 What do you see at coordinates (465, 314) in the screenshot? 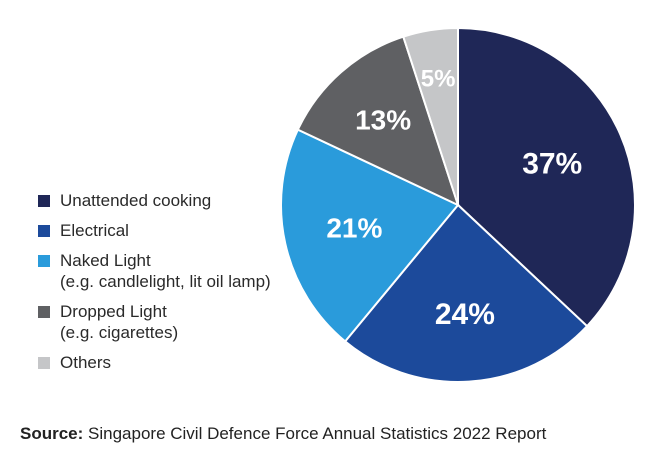
I see `pie-label-electrical: 24%` at bounding box center [465, 314].